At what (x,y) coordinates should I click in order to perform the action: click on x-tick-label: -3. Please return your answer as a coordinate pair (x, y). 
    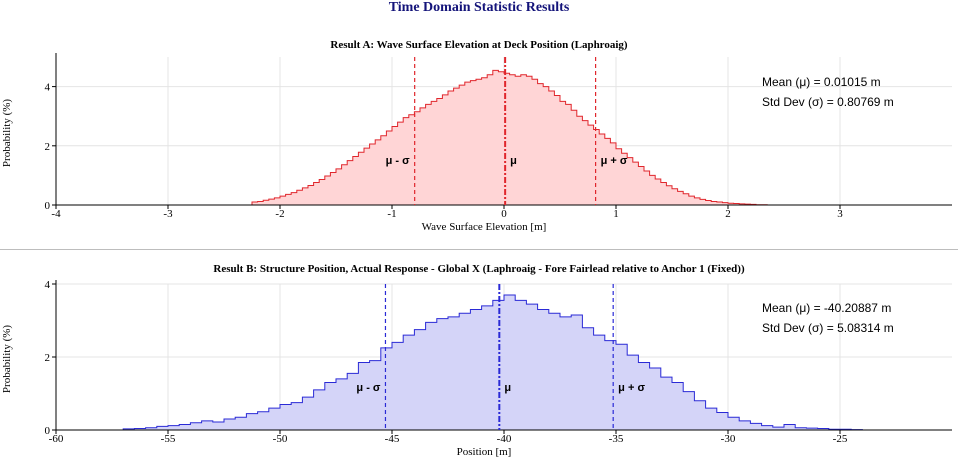
    Looking at the image, I should click on (168, 214).